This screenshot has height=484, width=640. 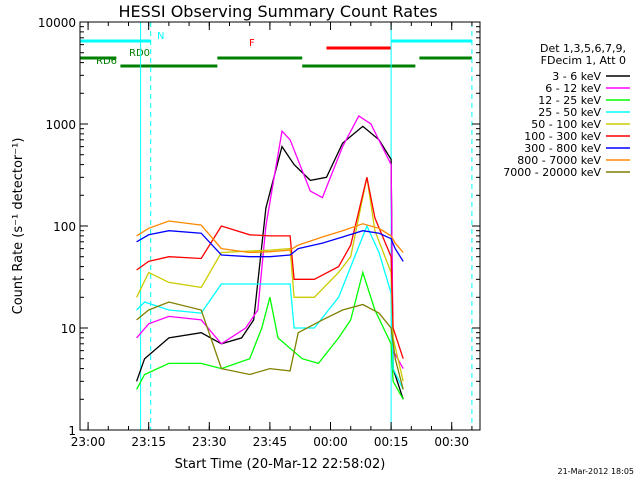 What do you see at coordinates (277, 11) in the screenshot?
I see `chart-title: HESSI Observing Summary Count Rates` at bounding box center [277, 11].